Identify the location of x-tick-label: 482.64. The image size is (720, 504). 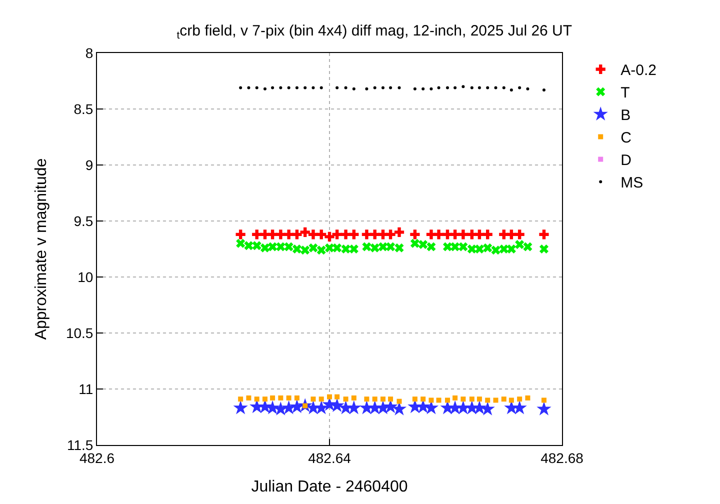
(330, 458).